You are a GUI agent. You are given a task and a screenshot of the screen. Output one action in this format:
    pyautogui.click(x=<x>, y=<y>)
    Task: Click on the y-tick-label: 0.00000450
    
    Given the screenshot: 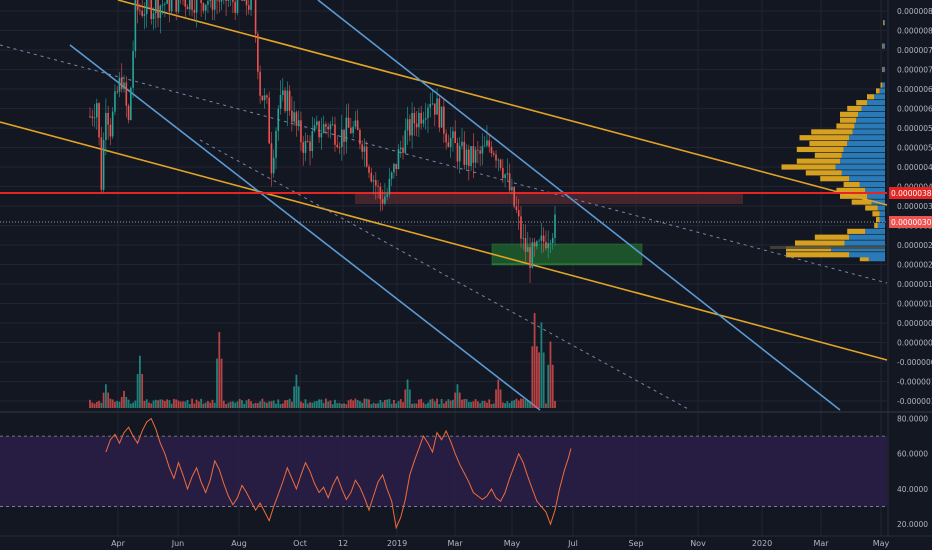 What is the action you would take?
    pyautogui.click(x=914, y=167)
    